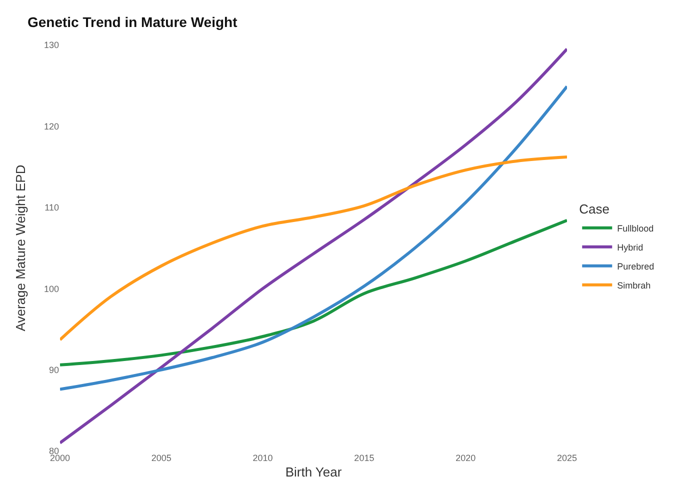 This screenshot has width=687, height=491. I want to click on legend-label: Simbrah, so click(634, 285).